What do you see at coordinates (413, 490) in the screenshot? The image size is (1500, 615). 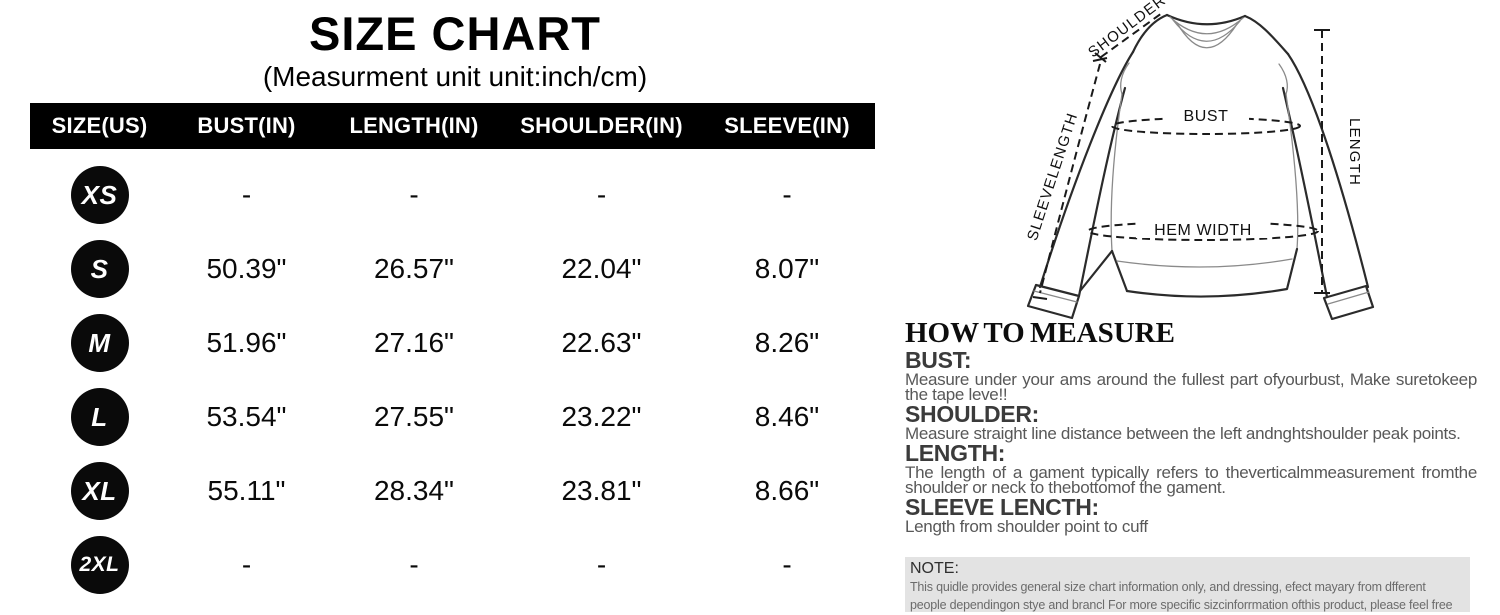 I see `length-value: 28.34"` at bounding box center [413, 490].